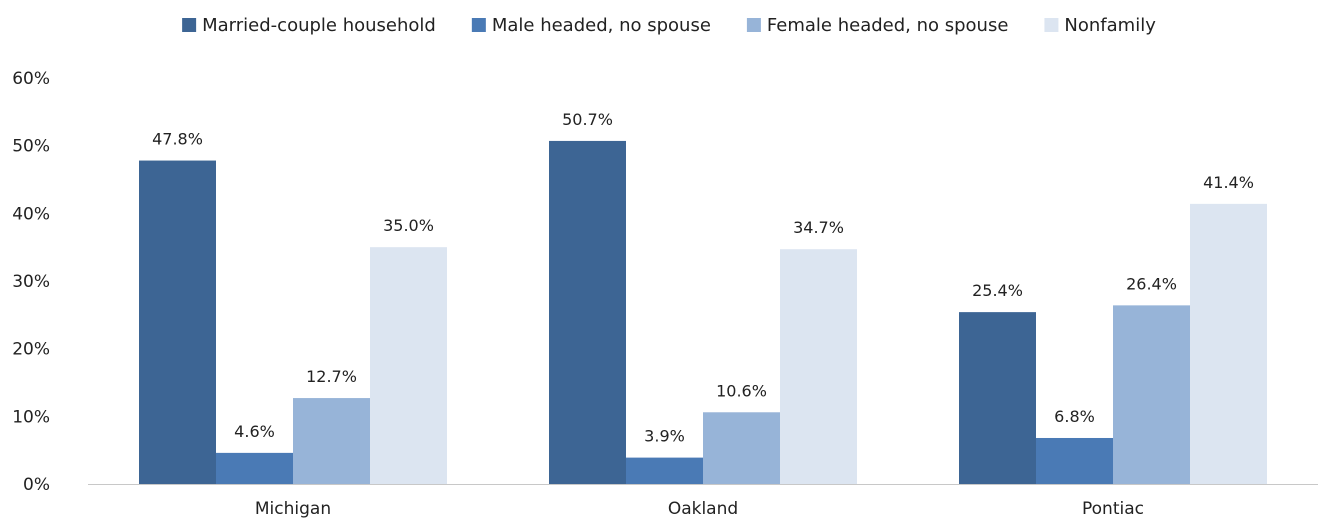 The image size is (1338, 524). Describe the element at coordinates (1228, 182) in the screenshot. I see `data-label: 41.4%` at that location.